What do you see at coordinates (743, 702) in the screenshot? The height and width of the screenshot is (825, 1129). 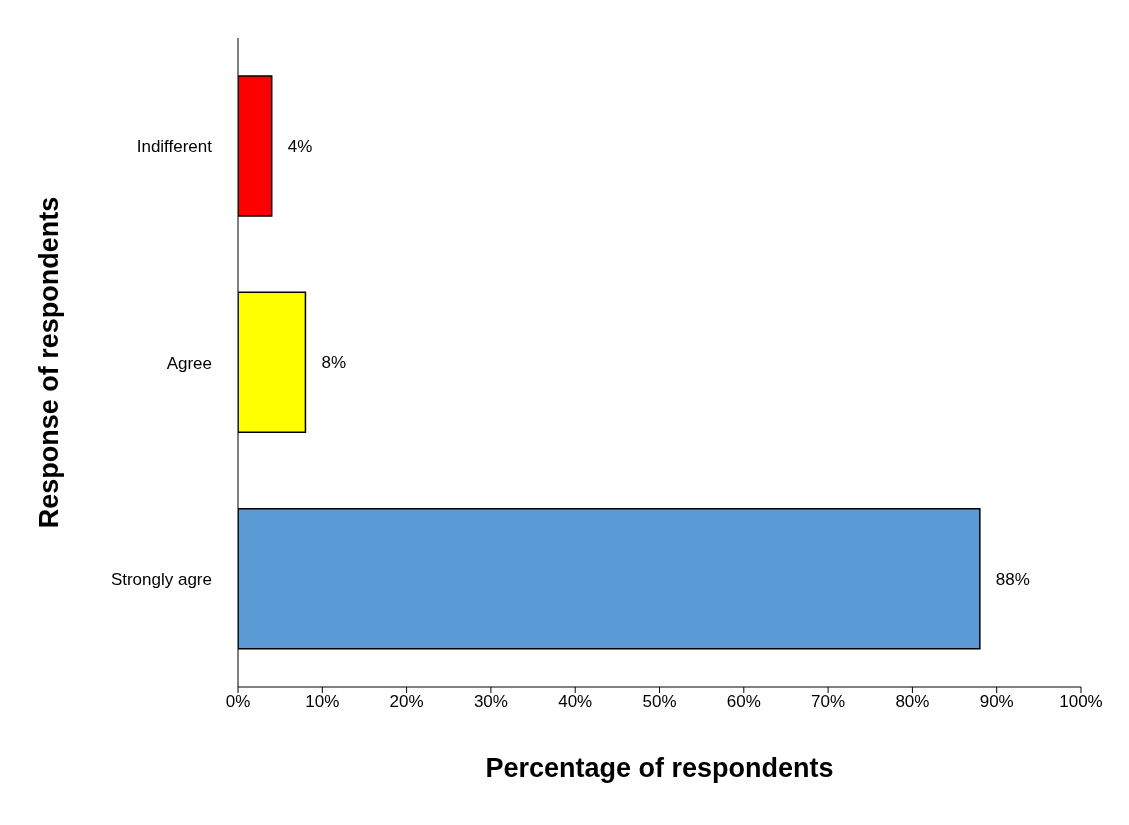 I see `x-tick-label: 60%` at bounding box center [743, 702].